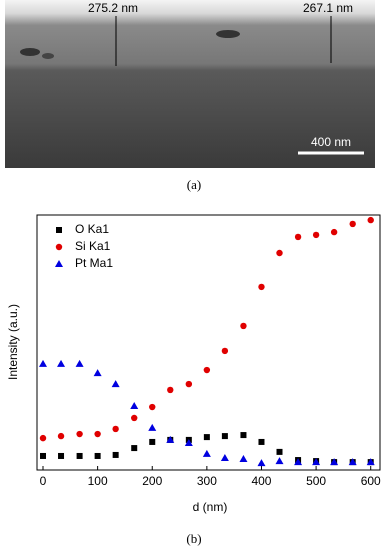 The width and height of the screenshot is (387, 555). I want to click on thickness-label: 267.1 nm, so click(328, 8).